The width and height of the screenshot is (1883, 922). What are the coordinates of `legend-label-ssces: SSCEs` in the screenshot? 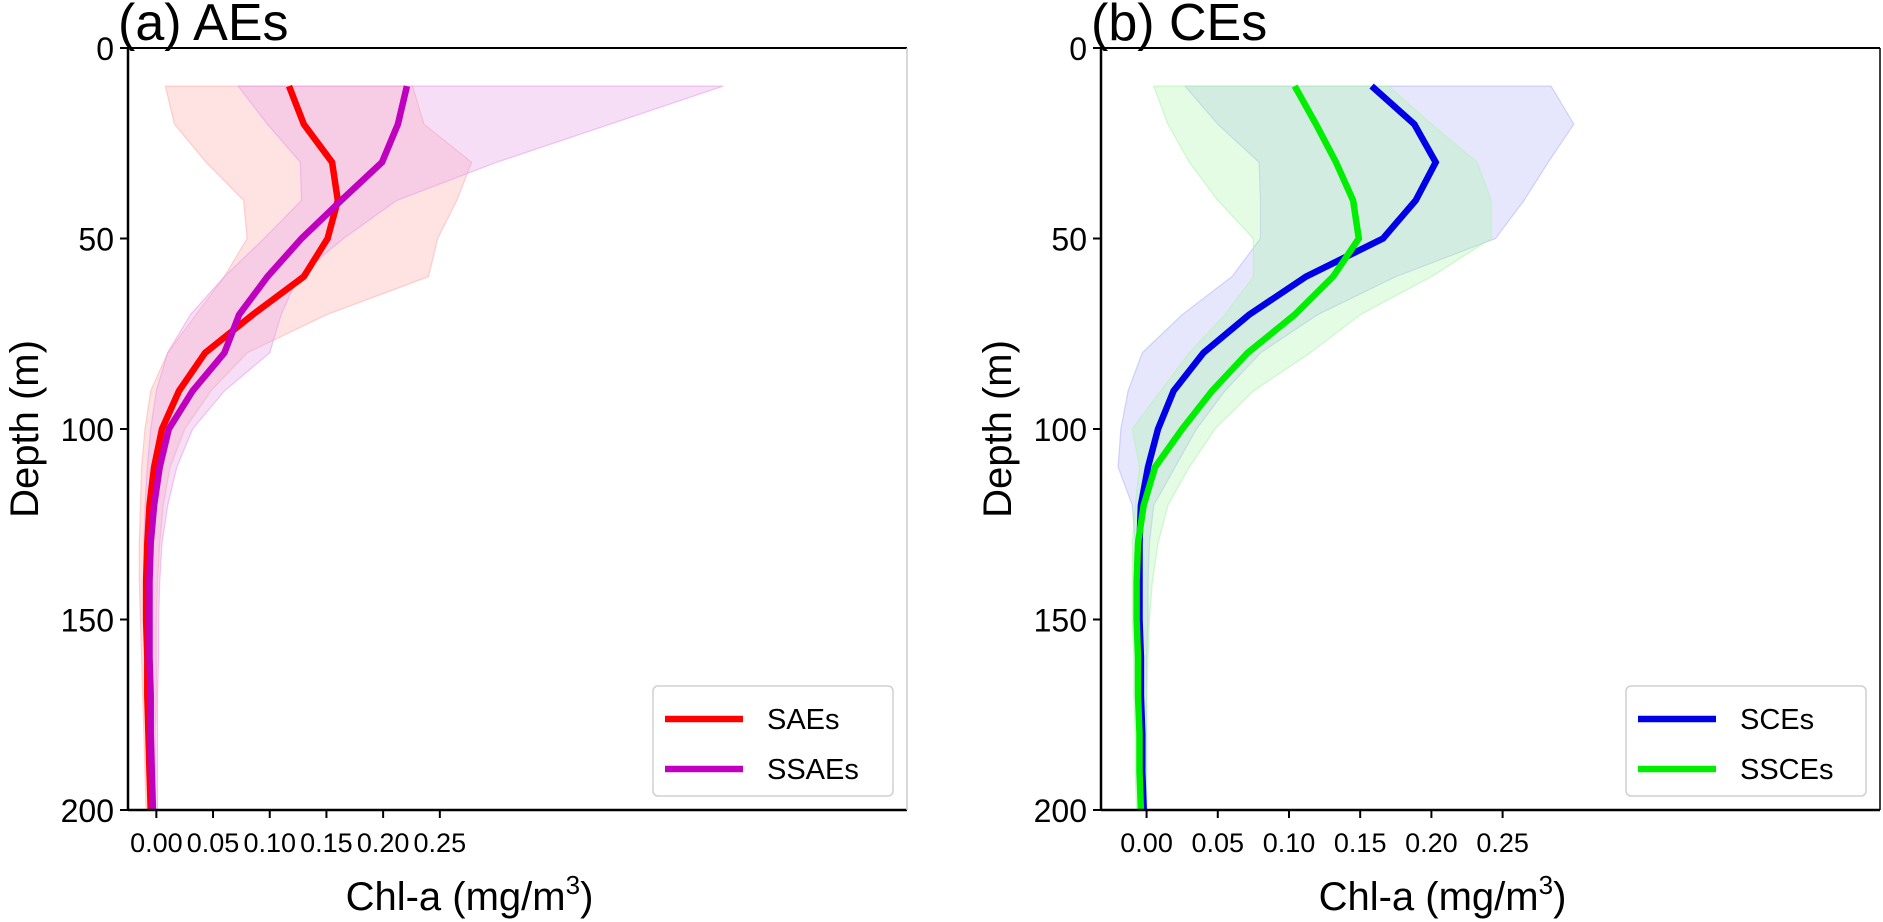 It's located at (1786, 770).